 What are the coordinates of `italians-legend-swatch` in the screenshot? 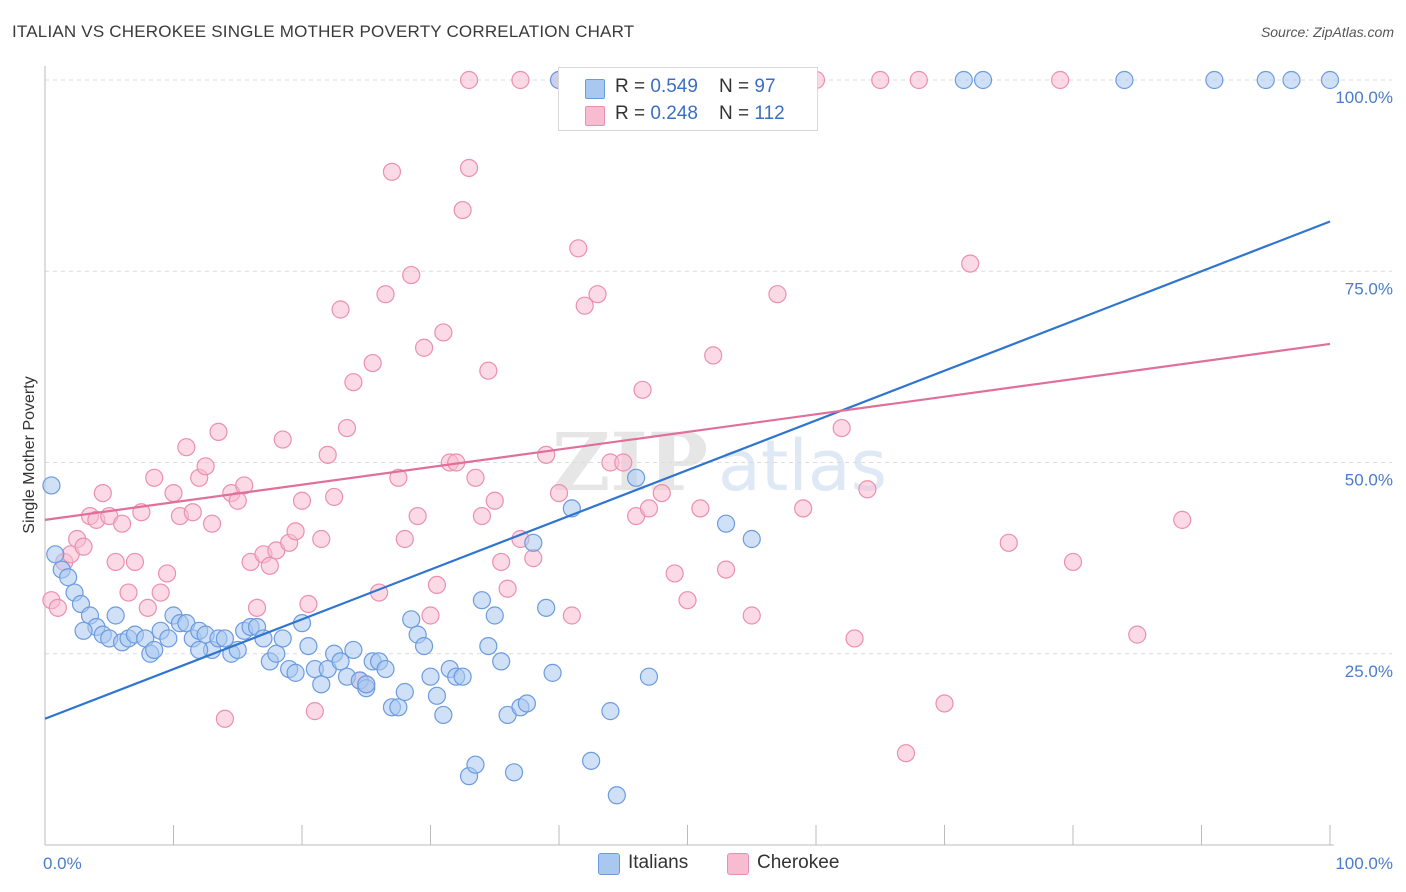 It's located at (609, 864).